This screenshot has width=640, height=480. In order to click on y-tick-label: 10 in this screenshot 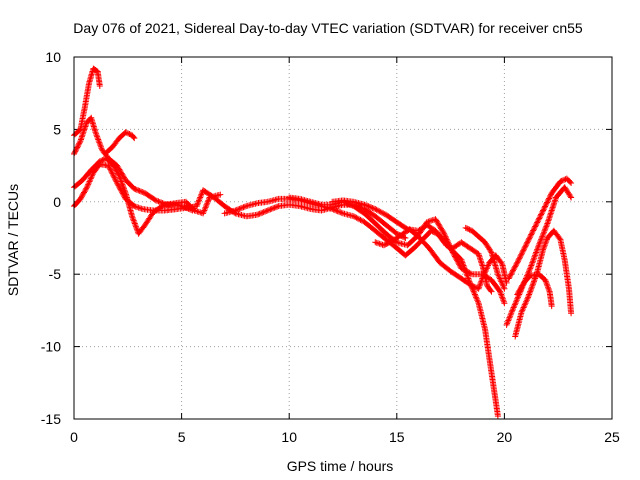, I will do `click(53, 57)`.